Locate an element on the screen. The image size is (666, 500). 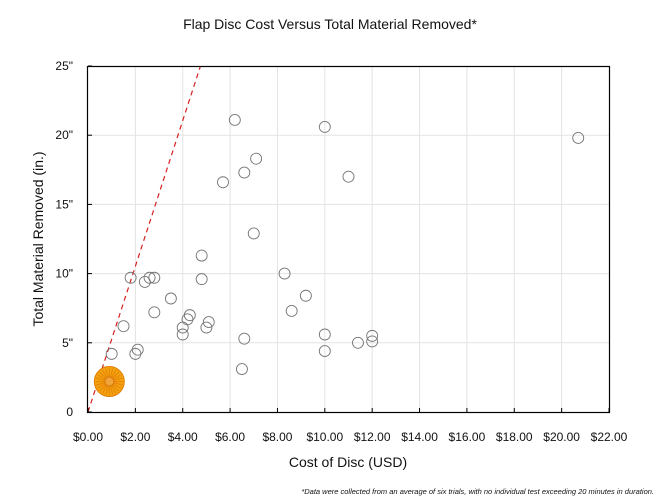
dashed-trendline is located at coordinates (144, 239).